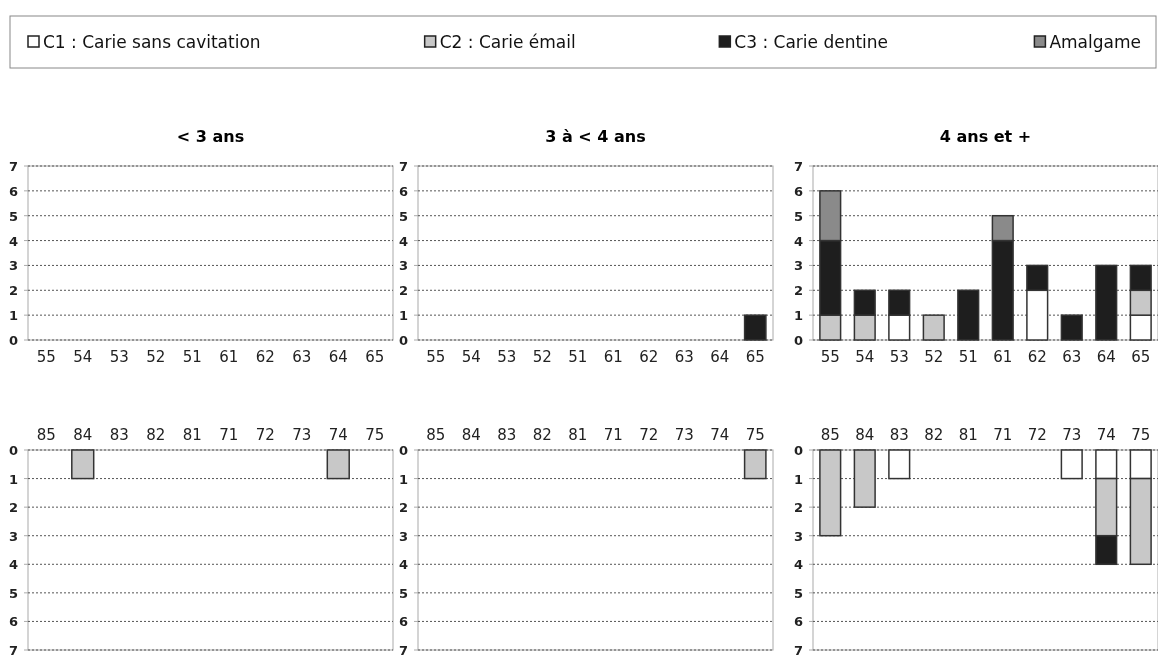 The width and height of the screenshot is (1166, 662). I want to click on x-tick-label: 52, so click(542, 357).